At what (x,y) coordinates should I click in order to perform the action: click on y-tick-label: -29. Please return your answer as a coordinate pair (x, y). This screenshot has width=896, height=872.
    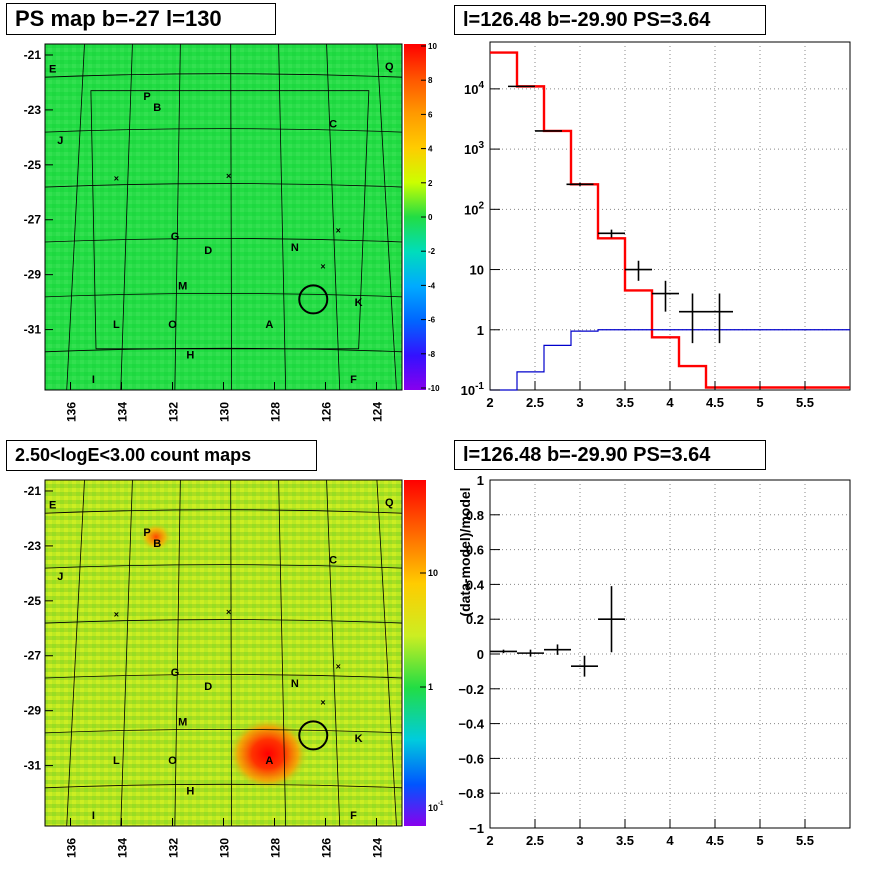
    Looking at the image, I should click on (33, 275).